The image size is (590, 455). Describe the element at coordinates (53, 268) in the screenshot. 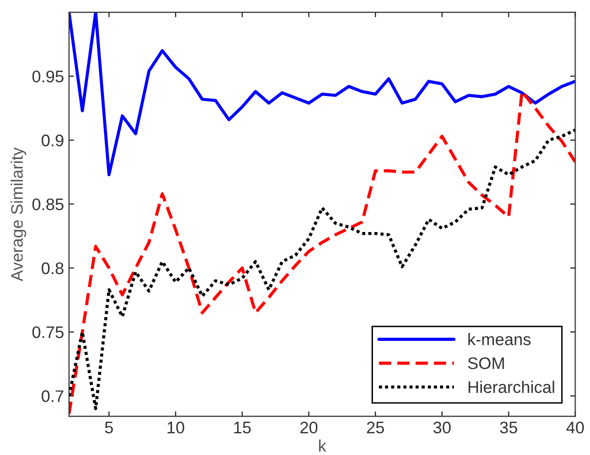

I see `y-tick-label: 0.8` at that location.